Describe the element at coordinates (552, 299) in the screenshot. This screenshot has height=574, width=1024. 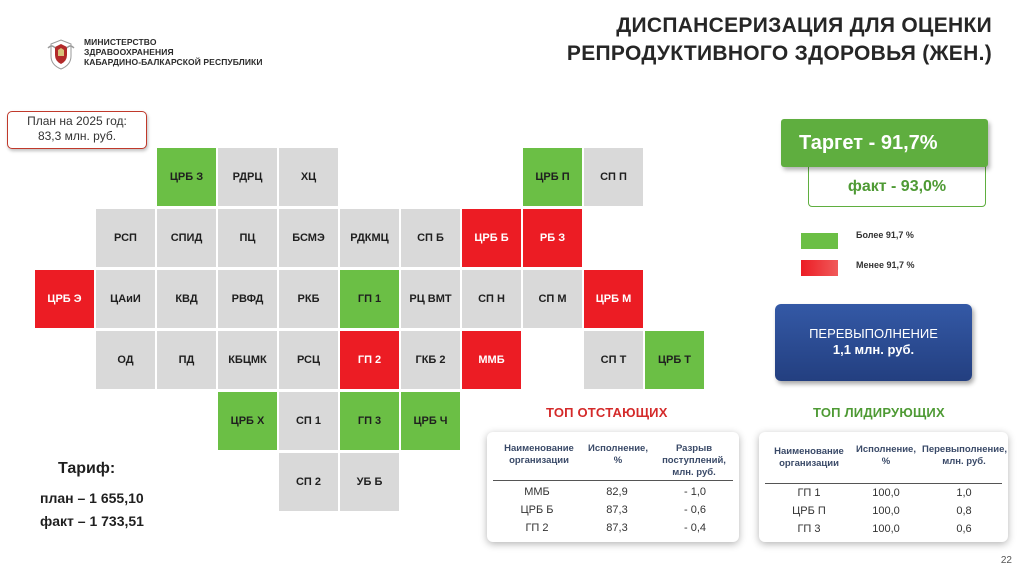
I see `org-cell: СП М` at that location.